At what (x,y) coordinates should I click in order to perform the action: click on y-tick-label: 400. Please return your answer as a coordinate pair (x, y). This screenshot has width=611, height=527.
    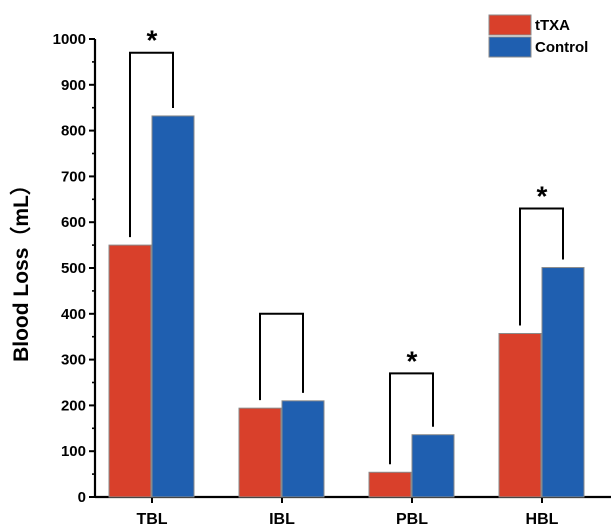
    Looking at the image, I should click on (73, 314).